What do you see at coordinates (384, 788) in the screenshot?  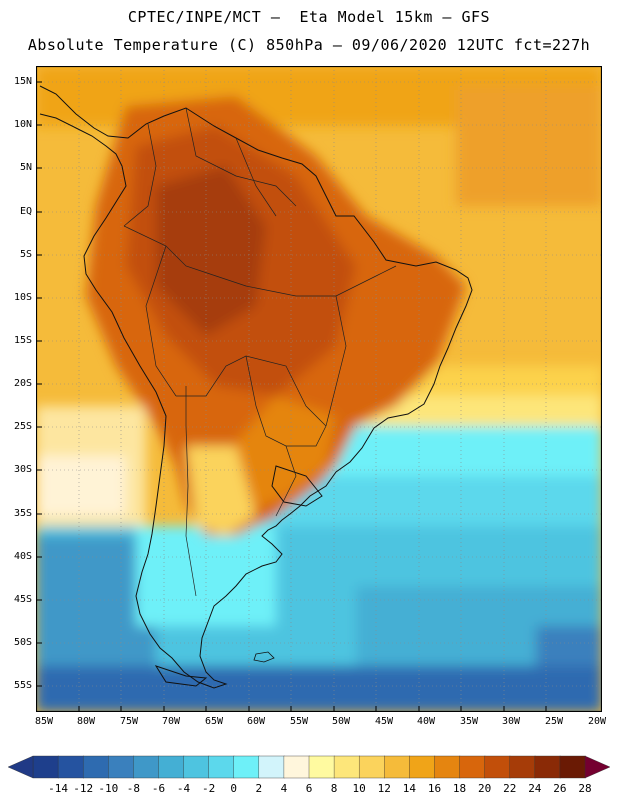 I see `colorbar-tick-label: 12` at bounding box center [384, 788].